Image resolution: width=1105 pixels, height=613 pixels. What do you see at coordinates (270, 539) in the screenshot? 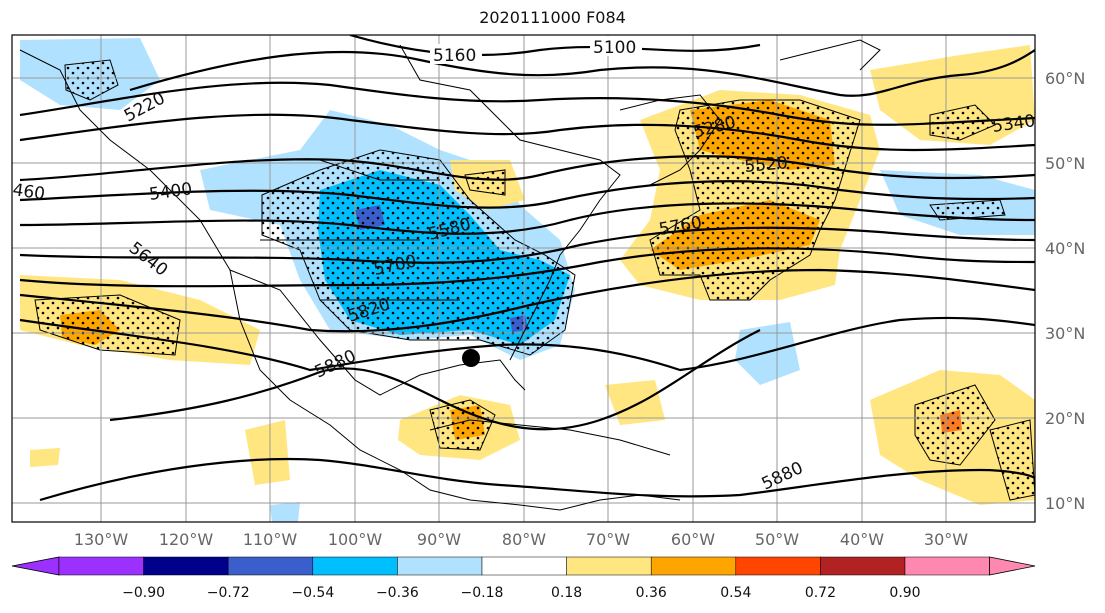
I see `lon-label: 110°W` at bounding box center [270, 539].